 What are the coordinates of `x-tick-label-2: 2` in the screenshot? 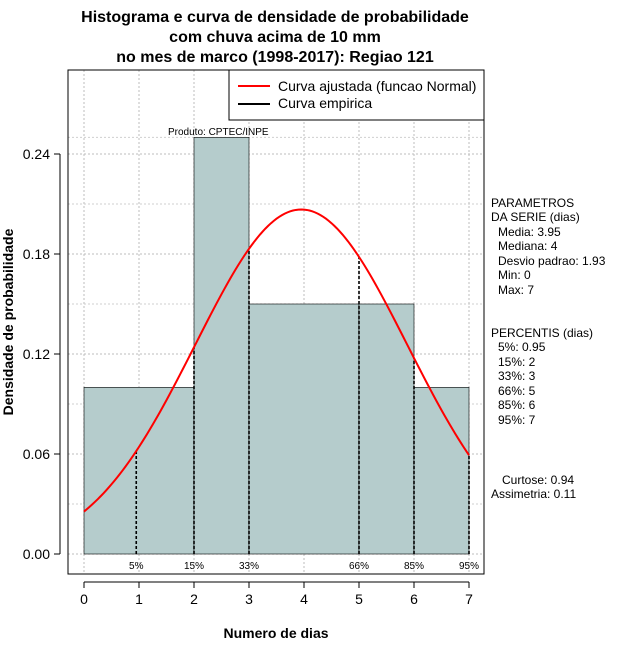 It's located at (194, 599).